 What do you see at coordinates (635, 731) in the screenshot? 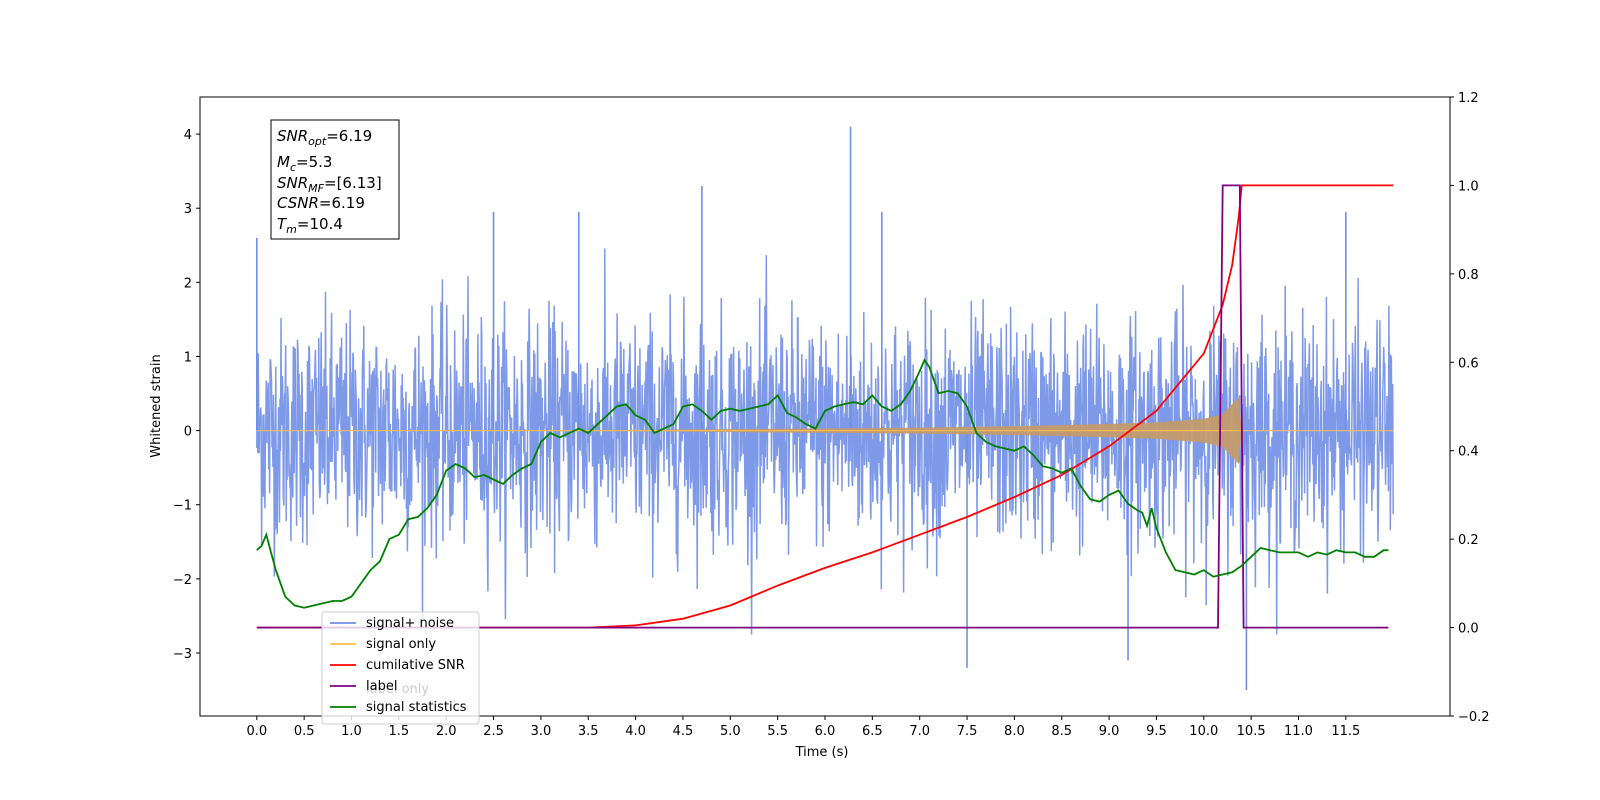
I see `x-tick-label: 4.0` at bounding box center [635, 731].